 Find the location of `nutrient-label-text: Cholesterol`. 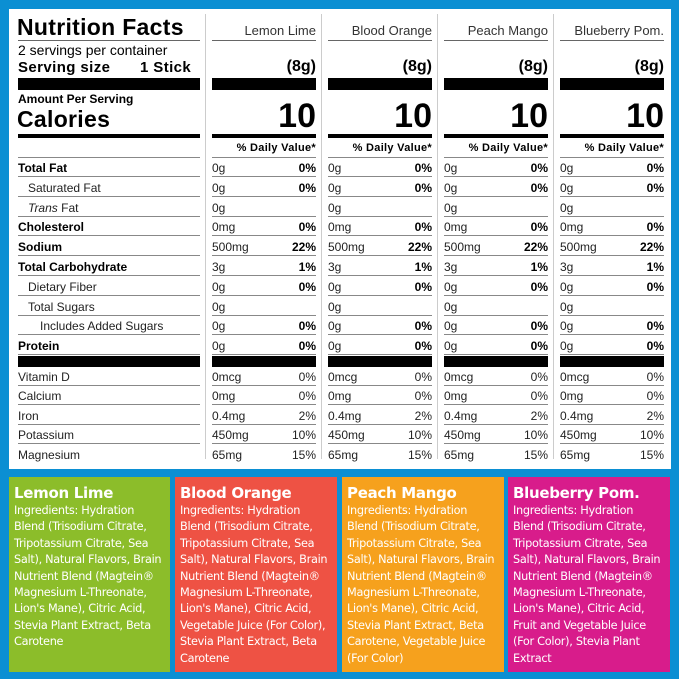

nutrient-label-text: Cholesterol is located at coordinates (51, 227).